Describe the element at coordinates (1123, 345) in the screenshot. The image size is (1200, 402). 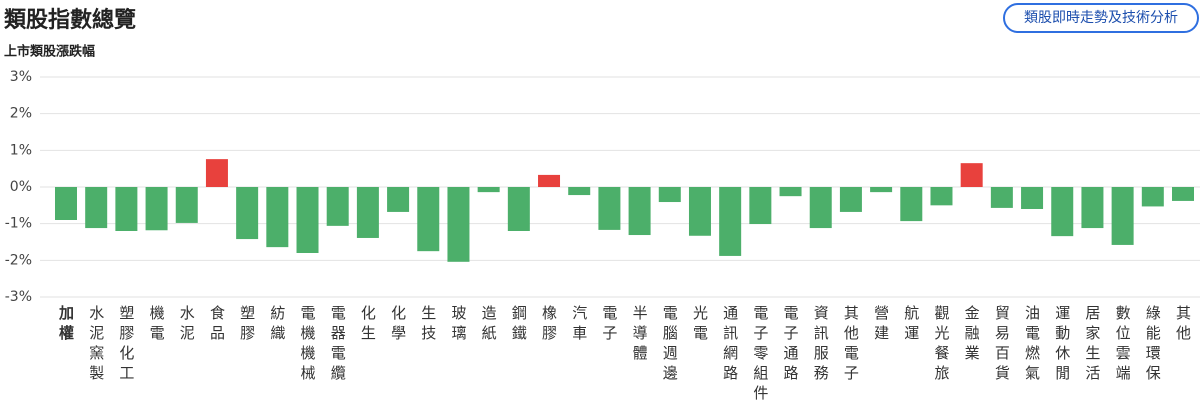
I see `x-tick-label: 數位雲端` at that location.